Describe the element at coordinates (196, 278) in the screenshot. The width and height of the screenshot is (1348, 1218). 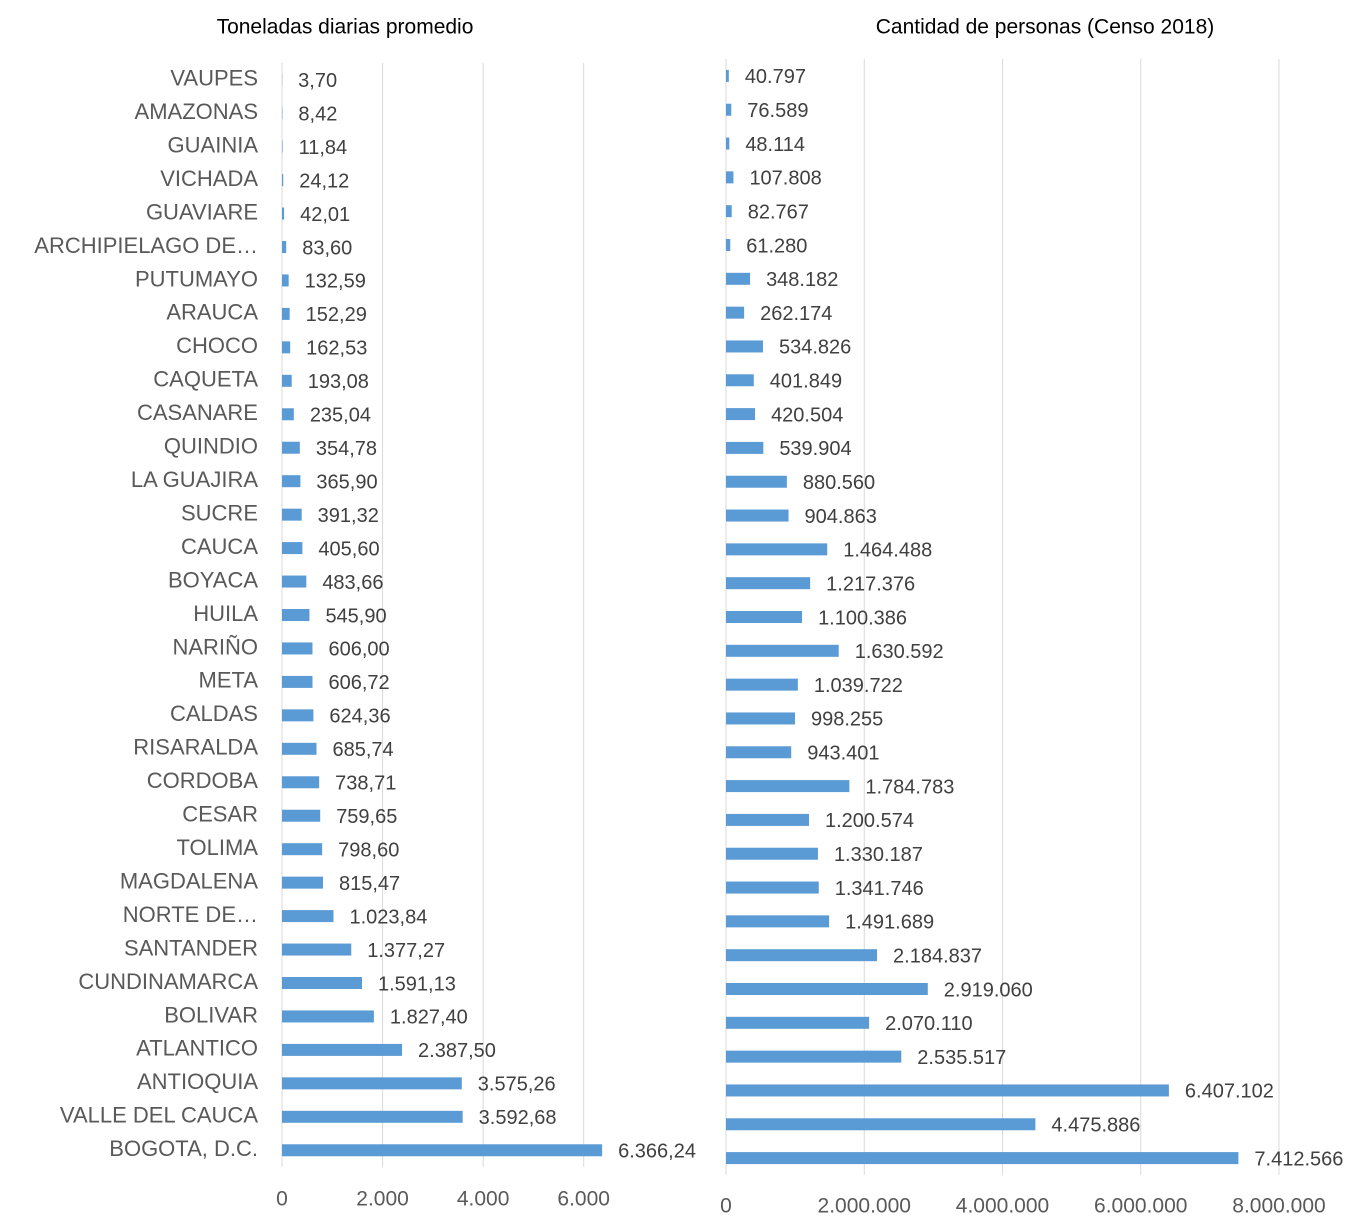
I see `category-label: PUTUMAYO` at that location.